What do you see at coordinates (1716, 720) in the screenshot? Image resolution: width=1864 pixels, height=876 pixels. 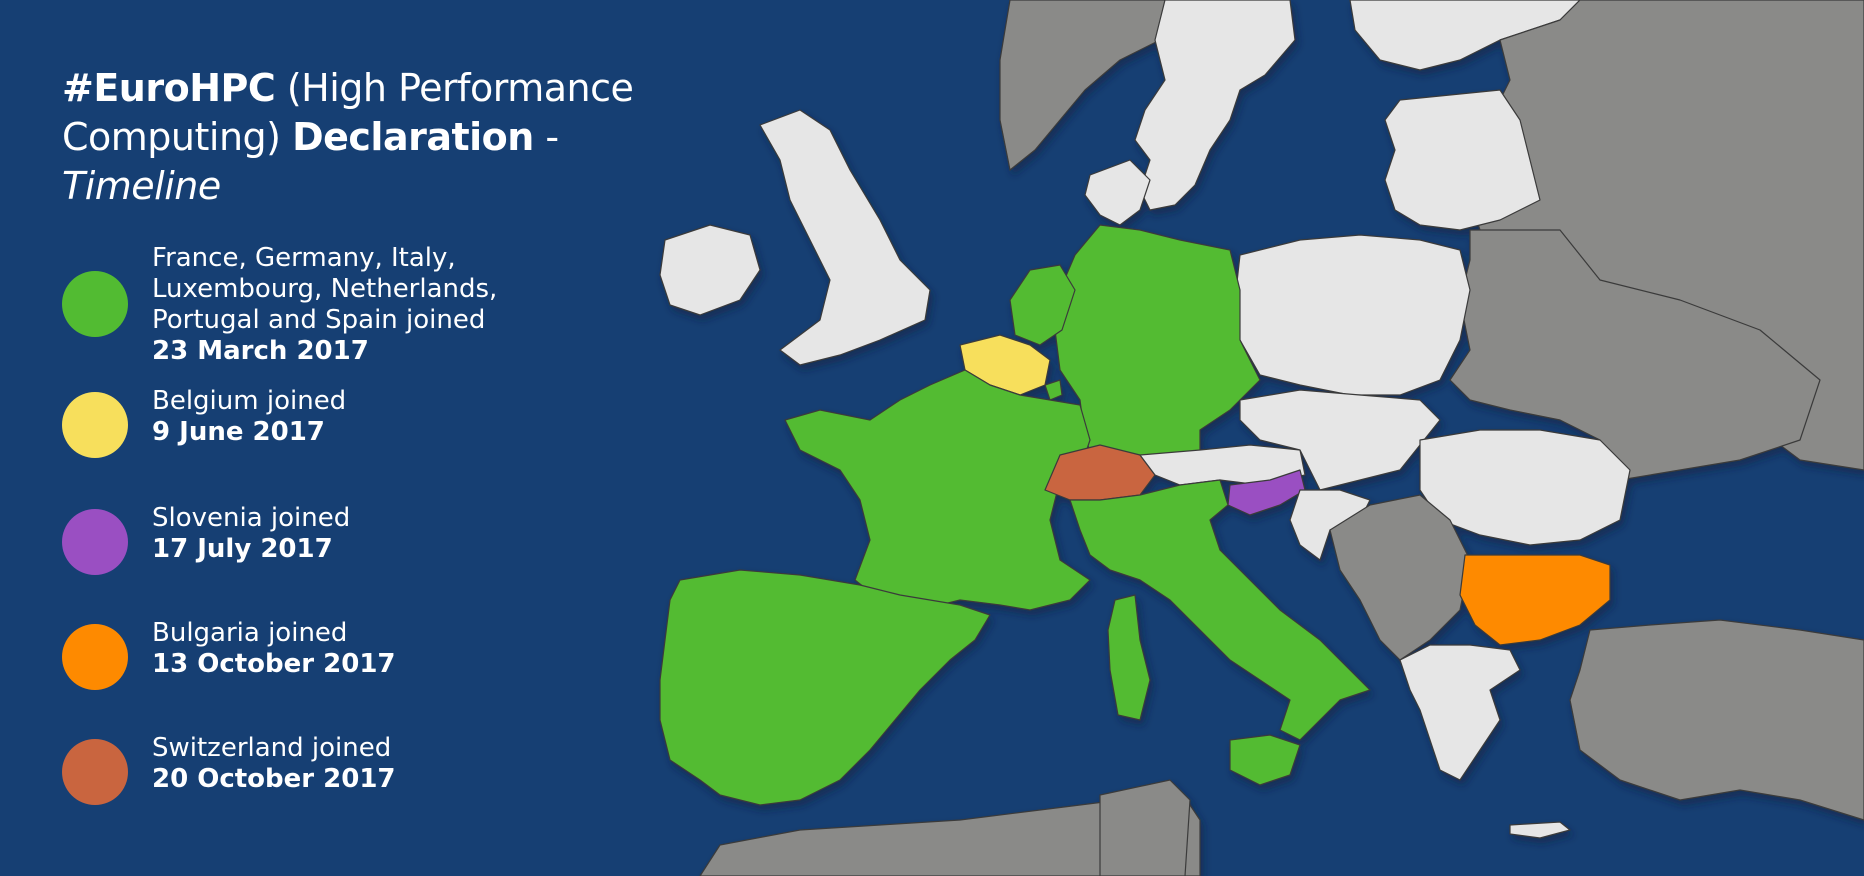 I see `turkey` at bounding box center [1716, 720].